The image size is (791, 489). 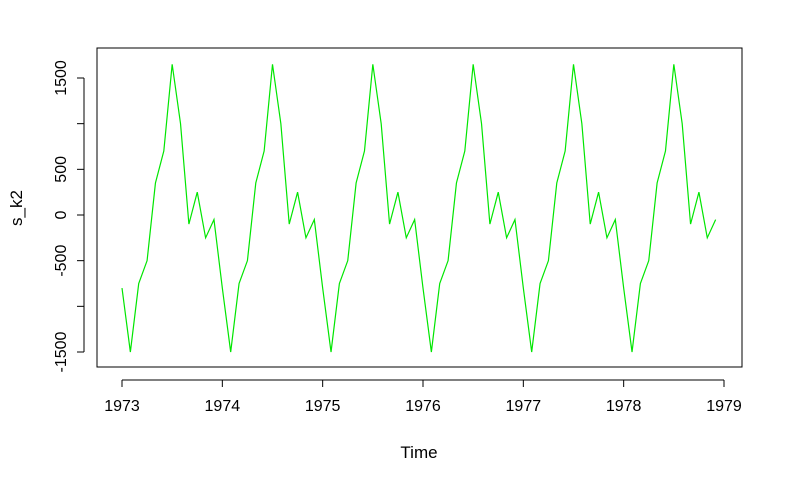 What do you see at coordinates (61, 169) in the screenshot?
I see `y-tick-label-4: 500` at bounding box center [61, 169].